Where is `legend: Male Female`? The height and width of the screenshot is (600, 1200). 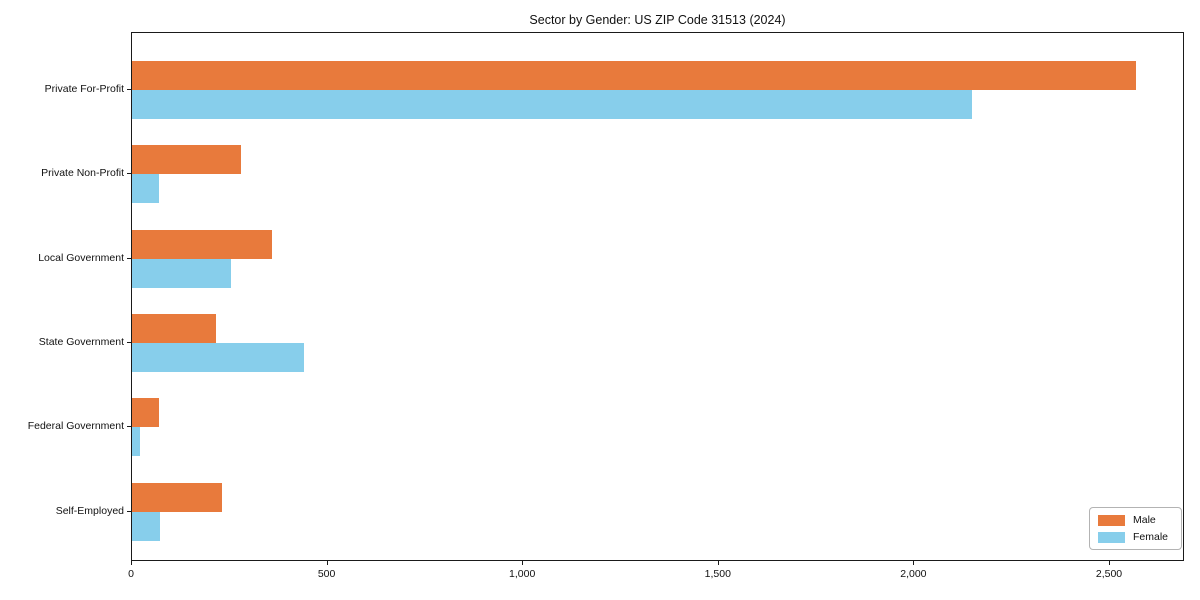 legend: Male Female is located at coordinates (1135, 528).